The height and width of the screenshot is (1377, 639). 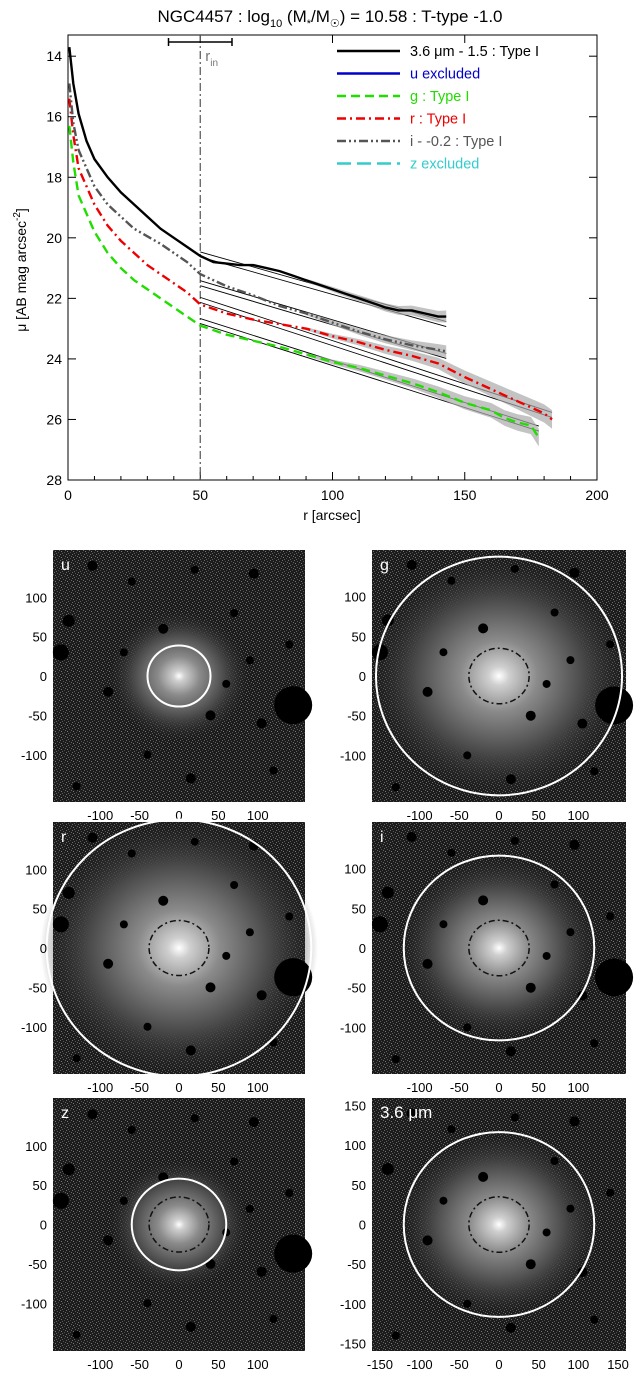 What do you see at coordinates (421, 16) in the screenshot?
I see `chart-title-suffix: ) = 10.58 : T-type -1.0` at bounding box center [421, 16].